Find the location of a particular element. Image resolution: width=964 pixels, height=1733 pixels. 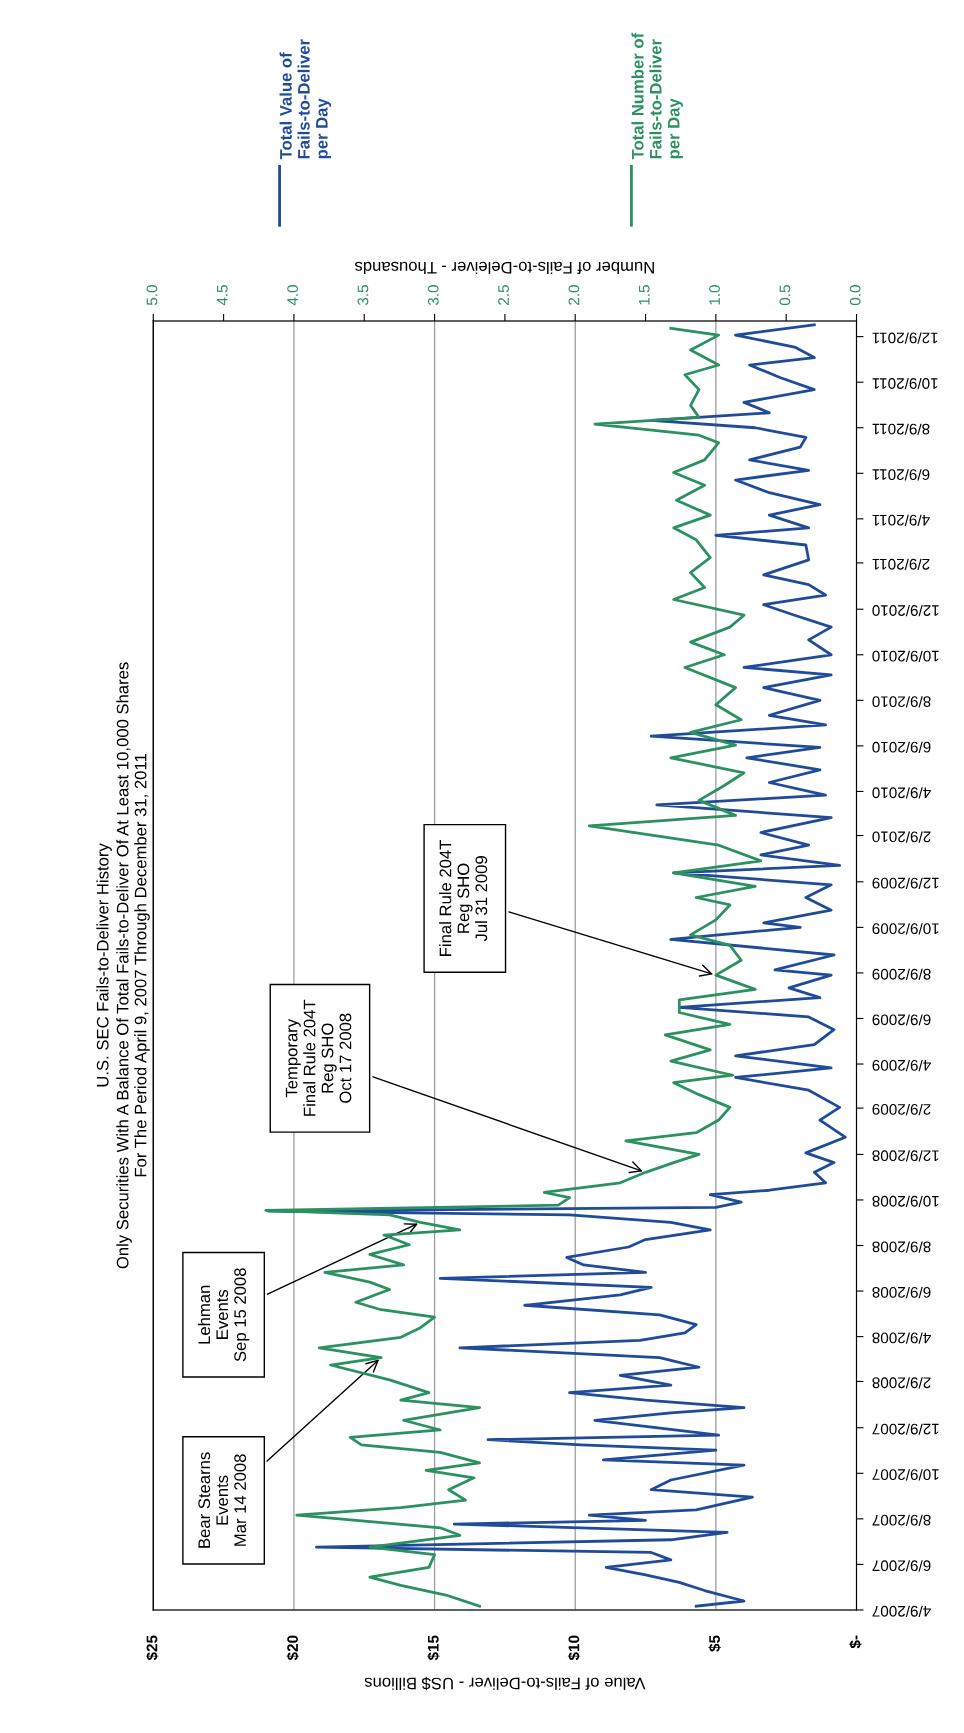

y-tick-label: 4/9/2010 is located at coordinates (901, 793).